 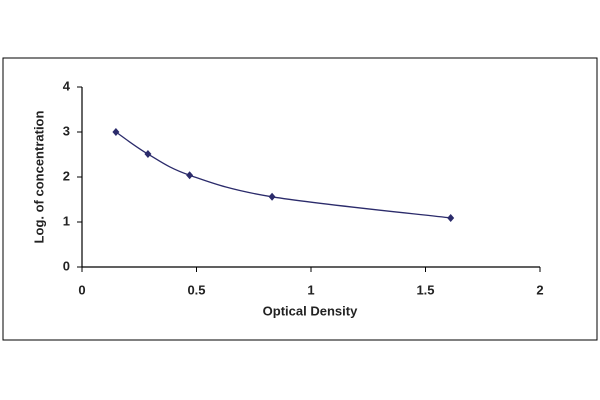 I want to click on y-axis-label: Log. of concentration, so click(x=38, y=177).